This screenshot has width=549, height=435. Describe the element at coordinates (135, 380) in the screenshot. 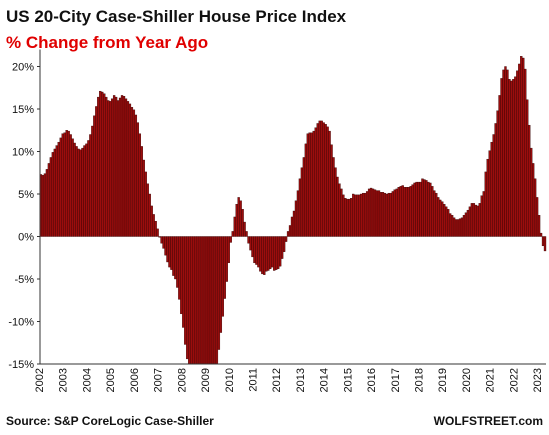

I see `x-tick-label: 2006` at that location.